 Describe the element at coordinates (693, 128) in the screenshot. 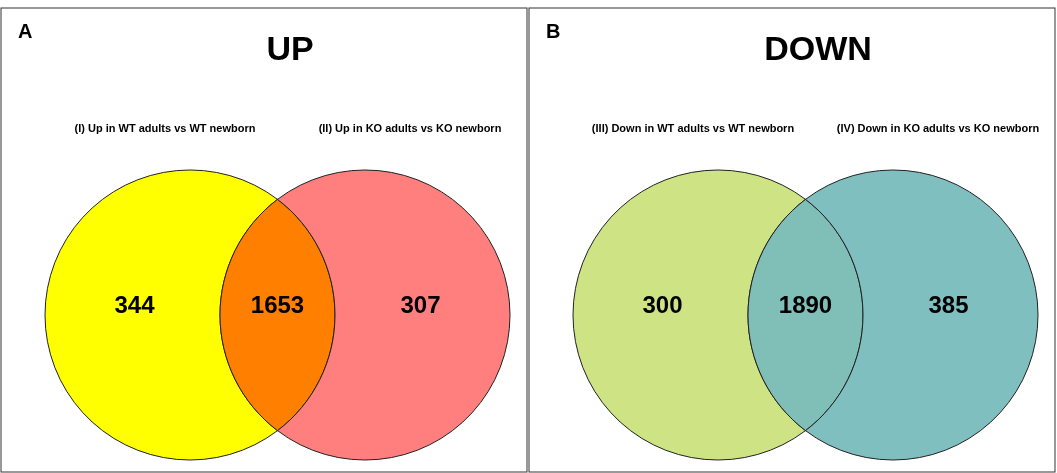

I see `text: (III) Down in WT adults vs WT newborn` at that location.